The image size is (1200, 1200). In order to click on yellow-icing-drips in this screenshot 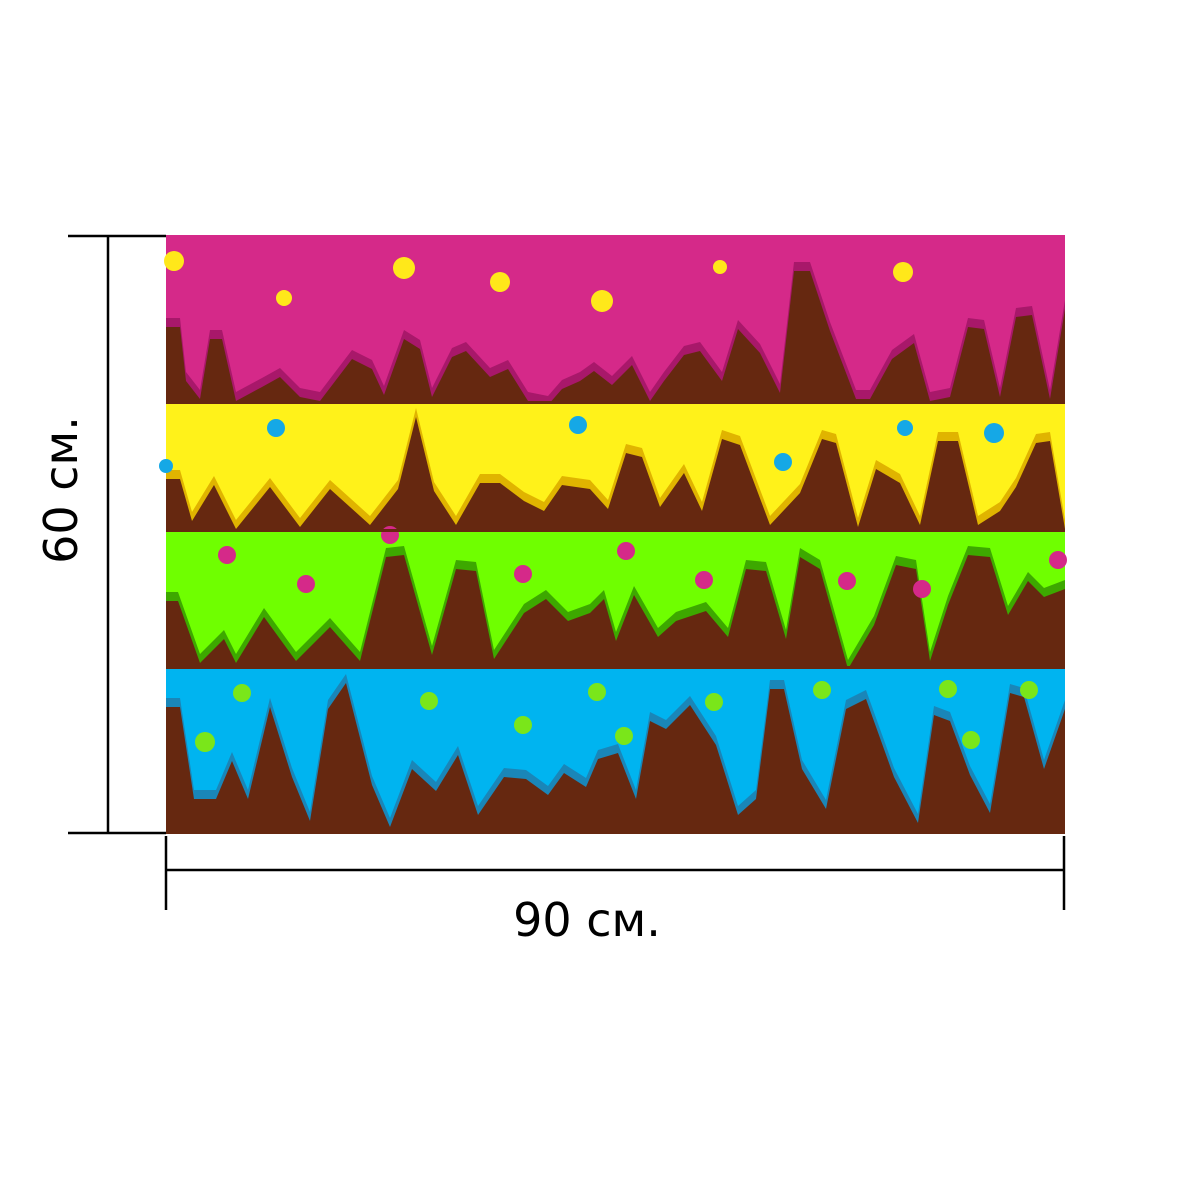, I will do `click(615, 461)`.